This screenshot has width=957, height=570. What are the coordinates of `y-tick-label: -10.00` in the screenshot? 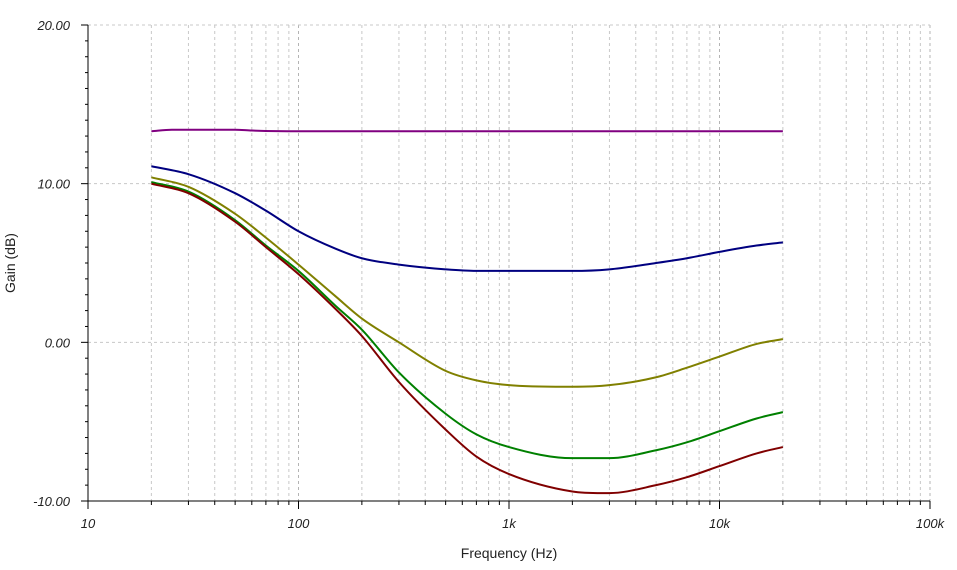 It's located at (52, 501).